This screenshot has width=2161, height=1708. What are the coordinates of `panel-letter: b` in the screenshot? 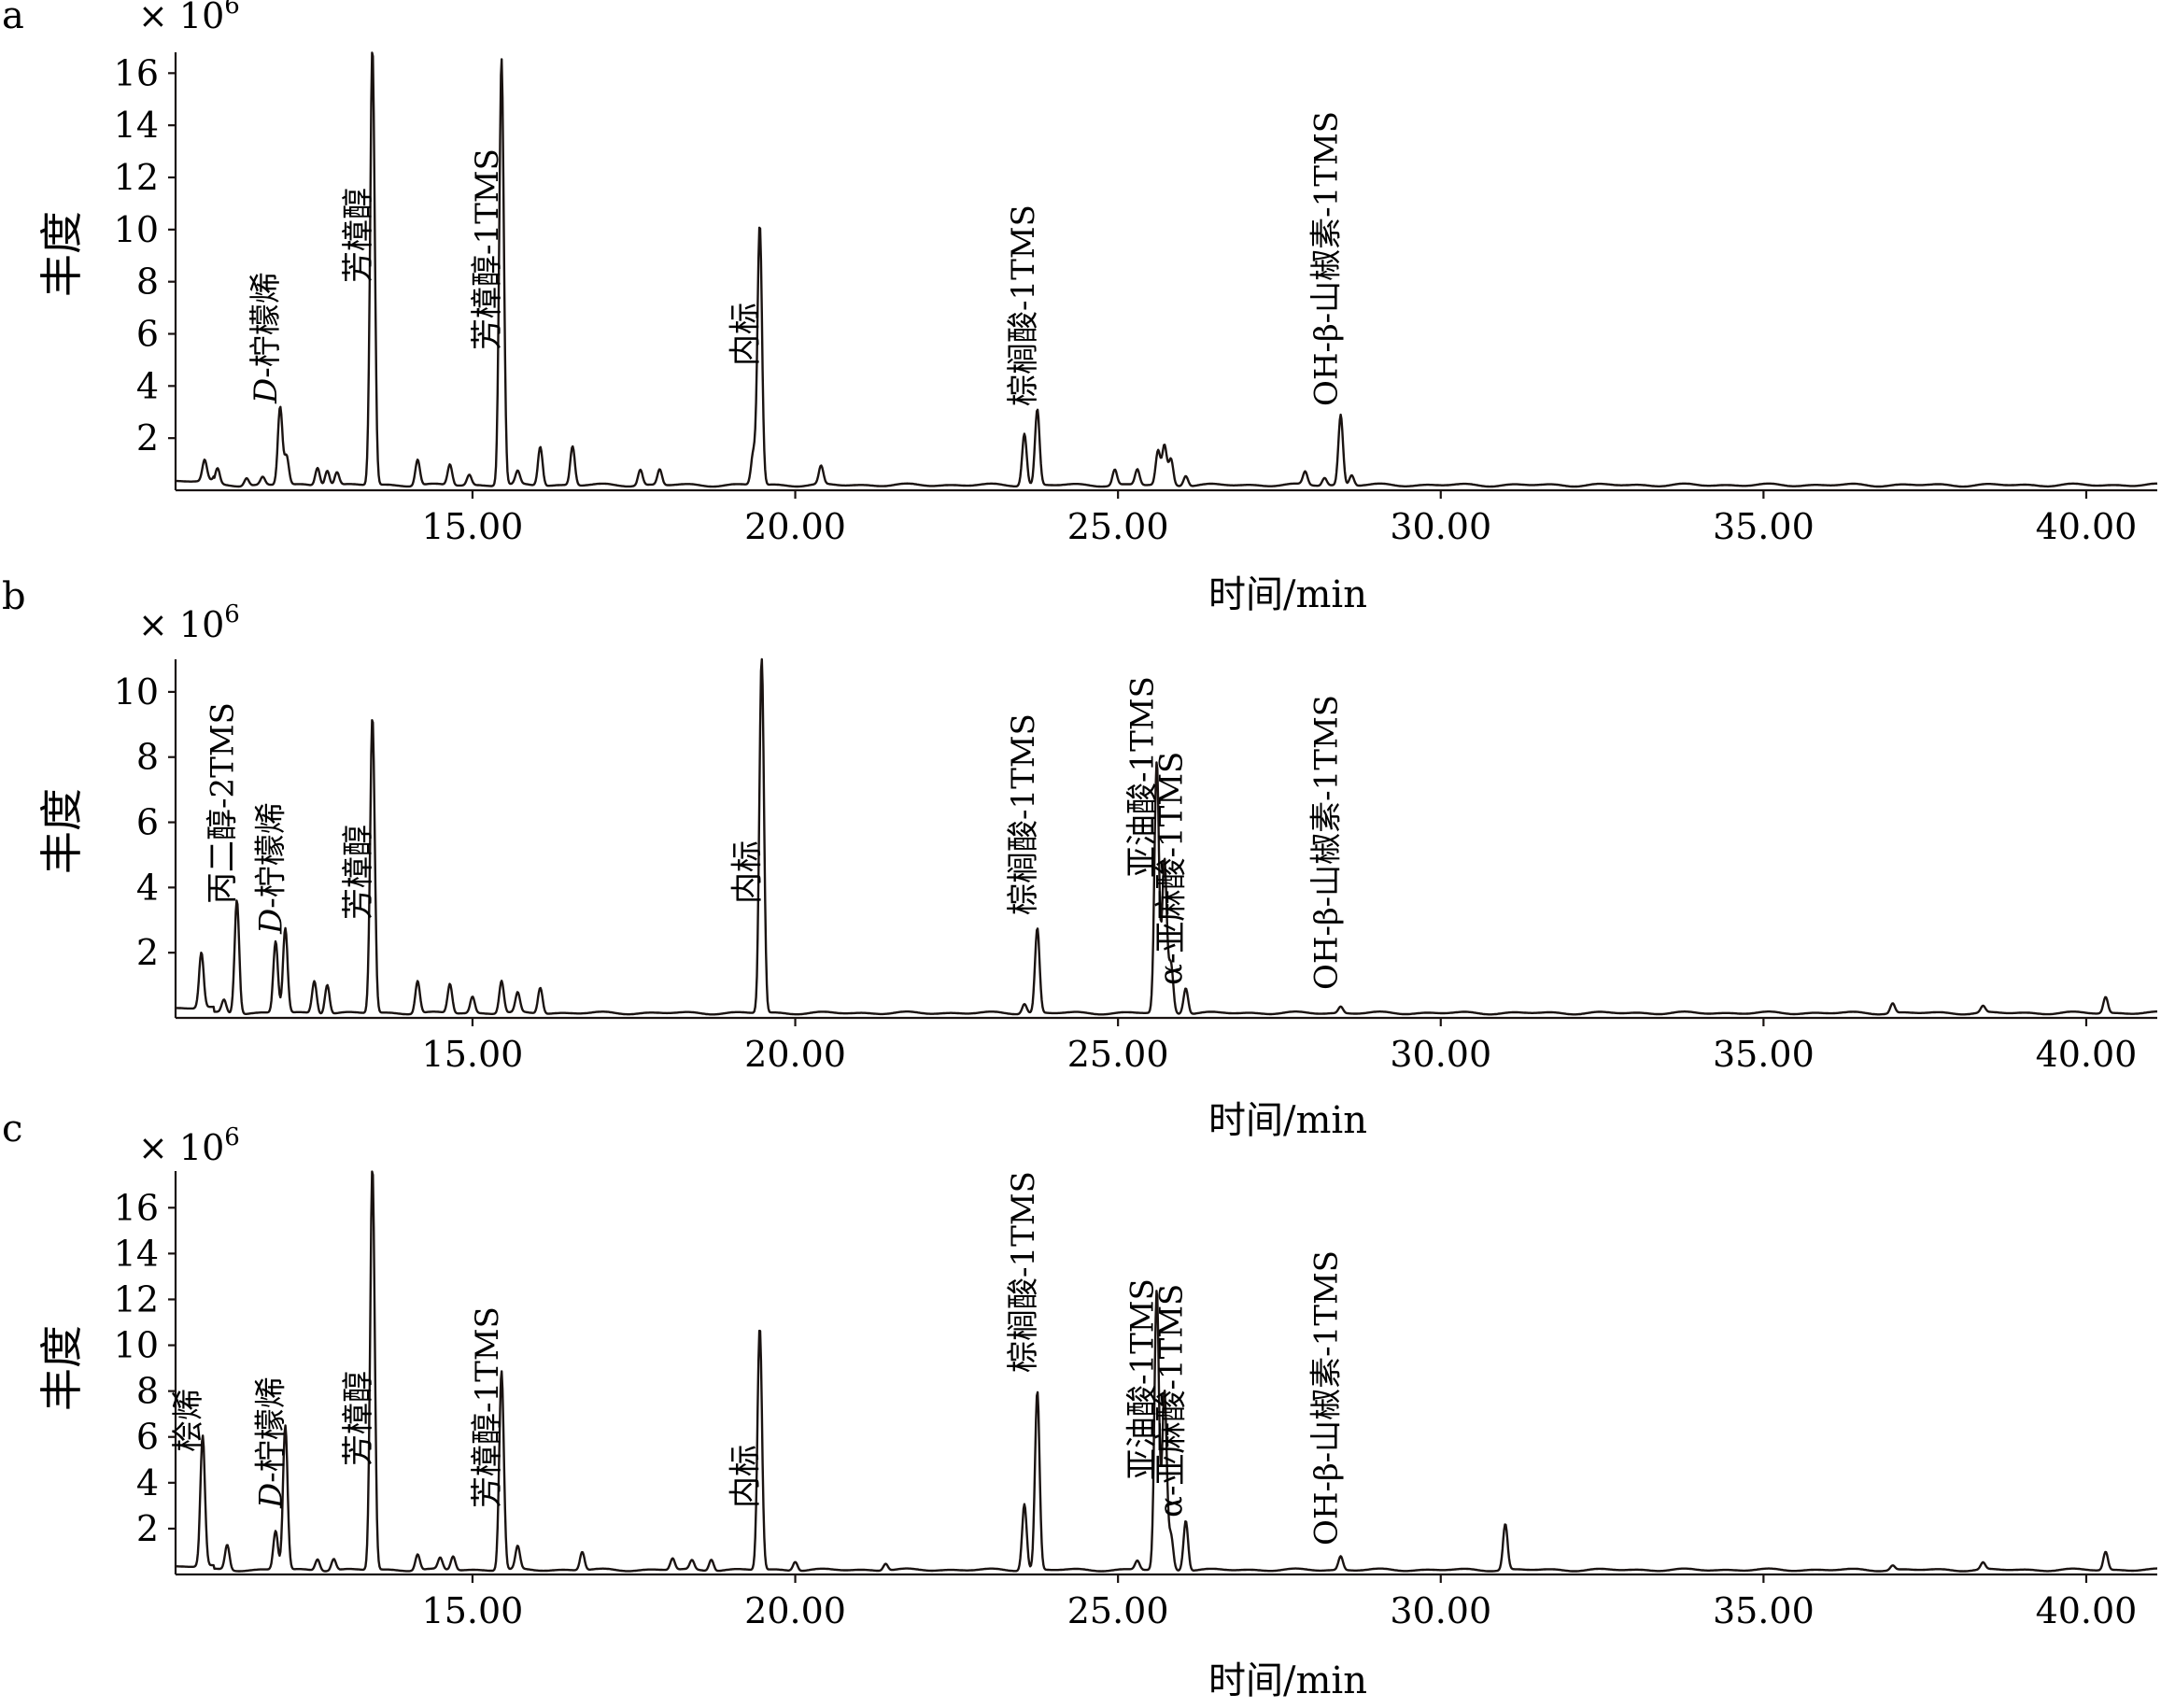 It's located at (14, 596).